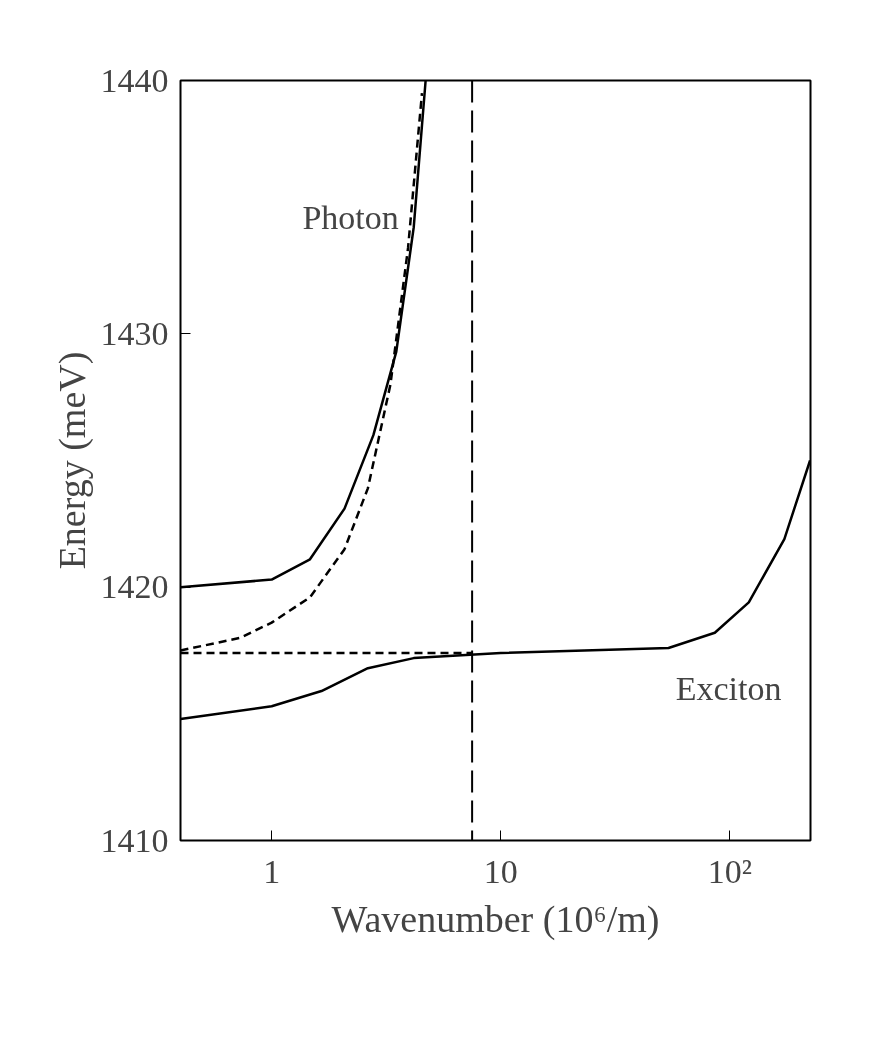 The height and width of the screenshot is (1045, 876). Describe the element at coordinates (272, 871) in the screenshot. I see `x-tick-label: 1` at that location.